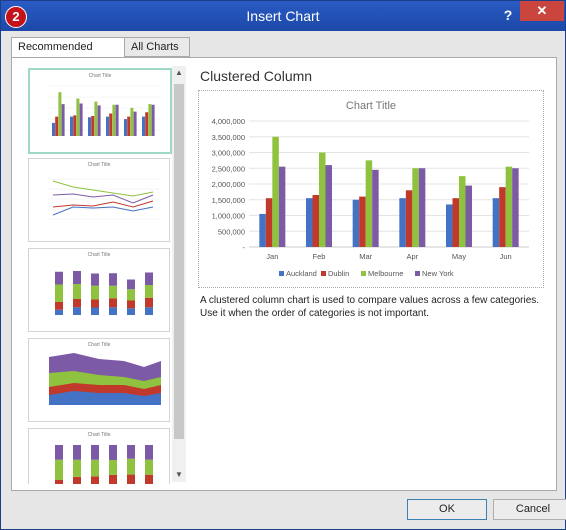  I want to click on thumbnail-stacked-column: Chart Title, so click(99, 290).